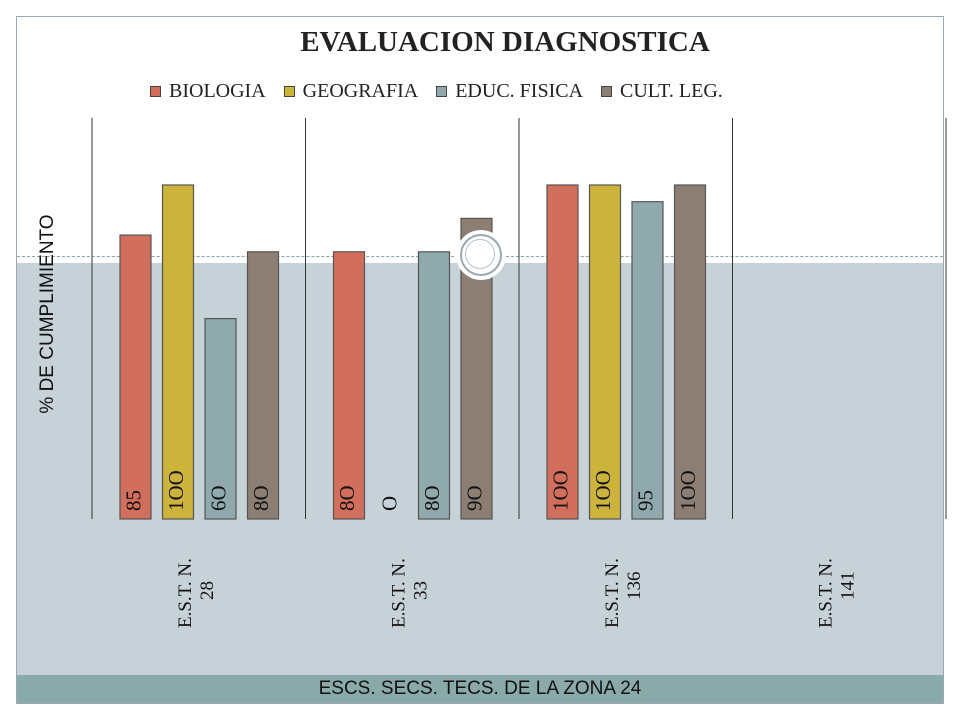 The width and height of the screenshot is (960, 720). I want to click on legend-item-geografia: GEOGRAFIA, so click(351, 91).